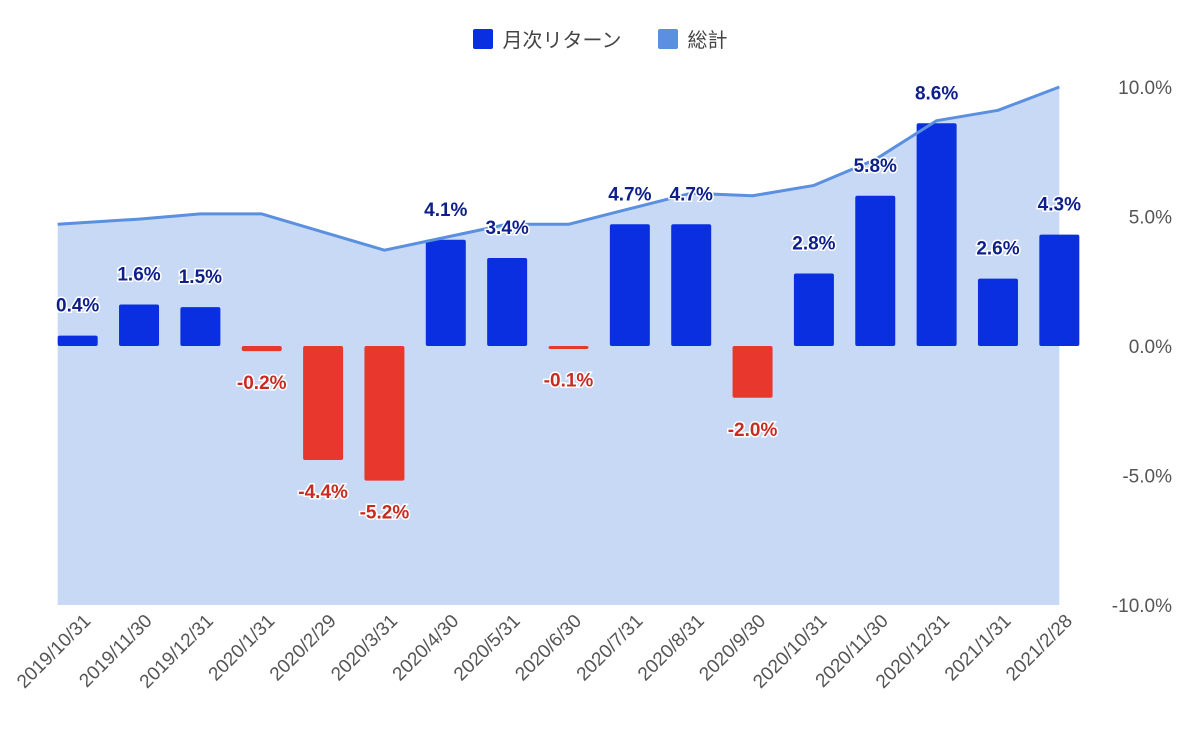 The image size is (1200, 732). I want to click on x-tick-label: 2020/2/29, so click(303, 648).